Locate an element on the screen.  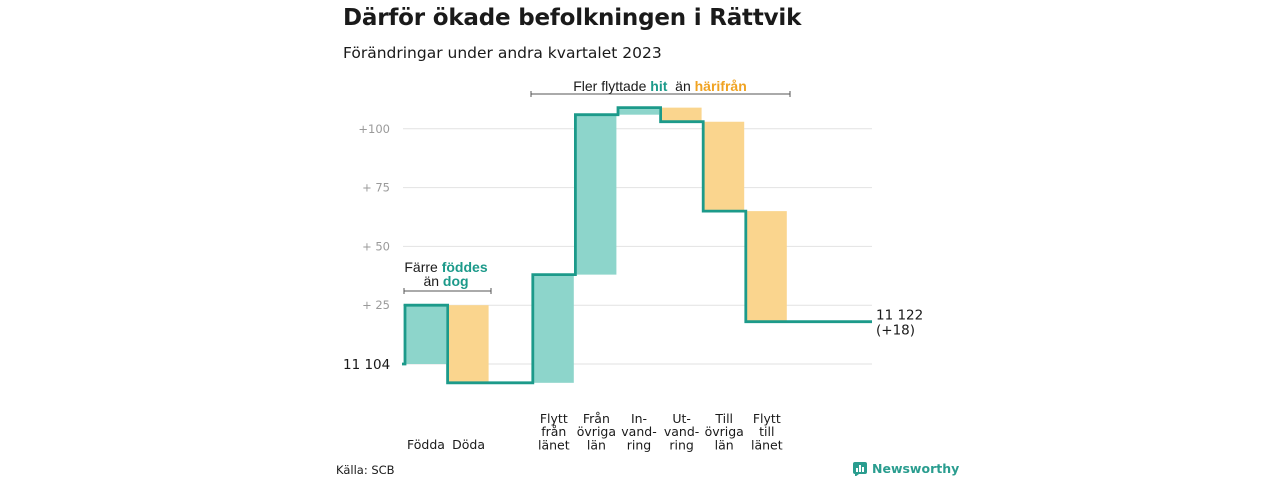
category-label-line: Döda is located at coordinates (468, 444).